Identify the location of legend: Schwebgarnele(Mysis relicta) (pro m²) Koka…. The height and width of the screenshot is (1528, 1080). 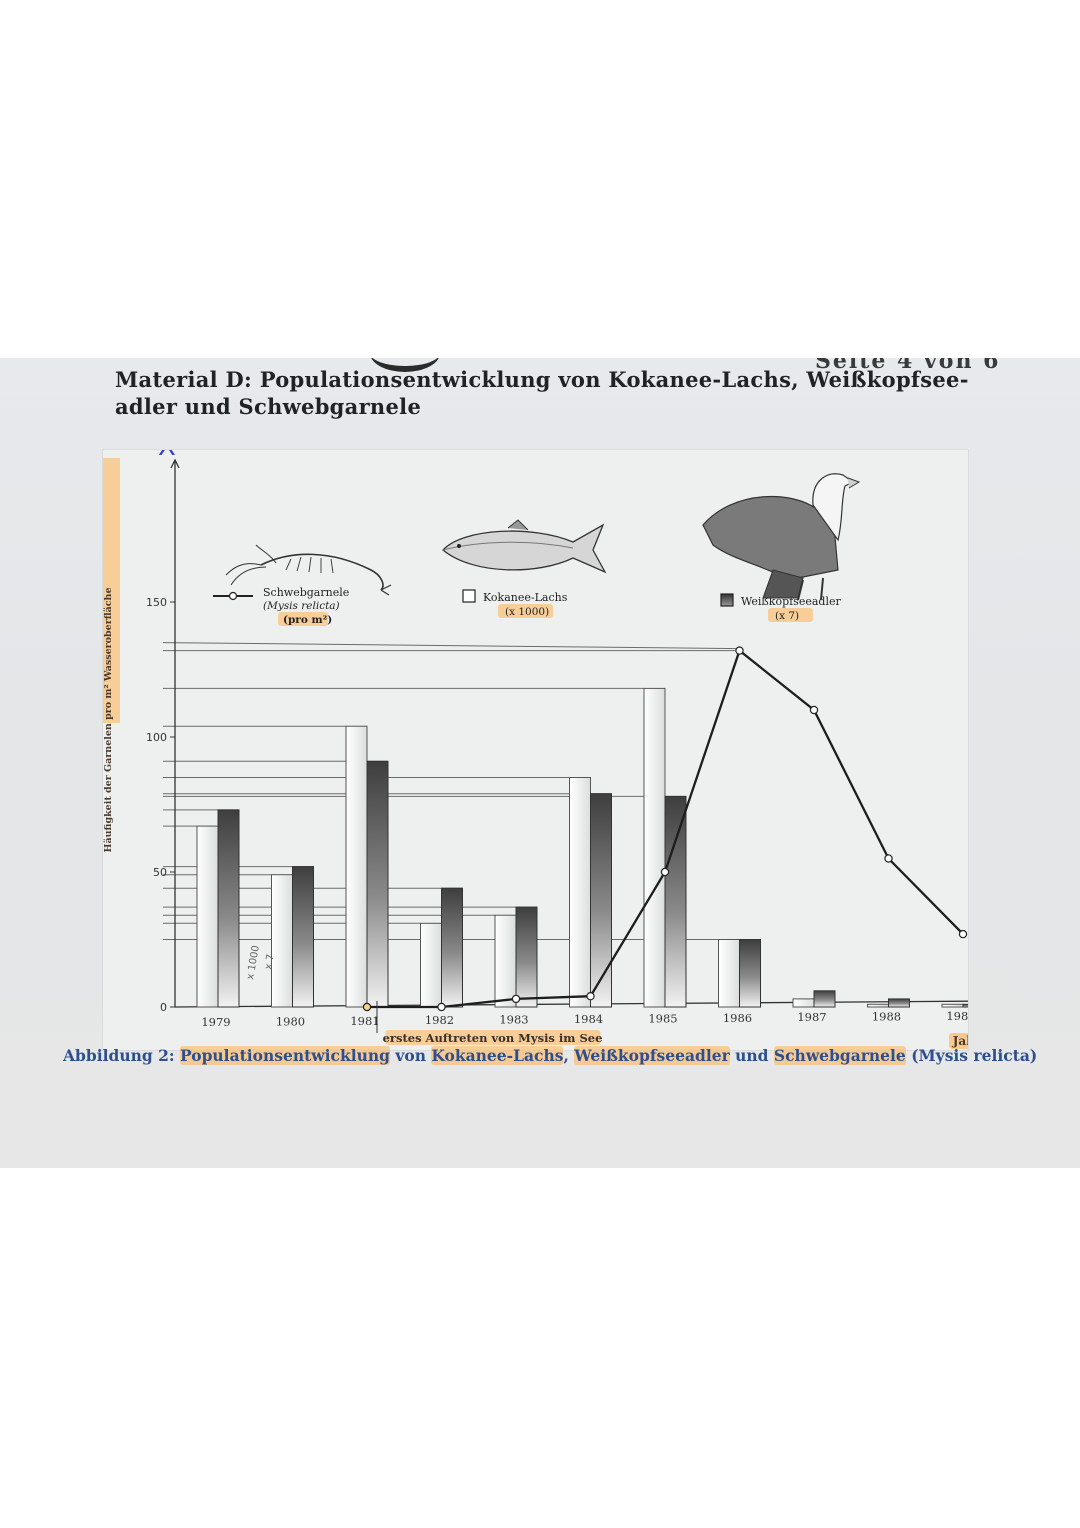
(537, 549).